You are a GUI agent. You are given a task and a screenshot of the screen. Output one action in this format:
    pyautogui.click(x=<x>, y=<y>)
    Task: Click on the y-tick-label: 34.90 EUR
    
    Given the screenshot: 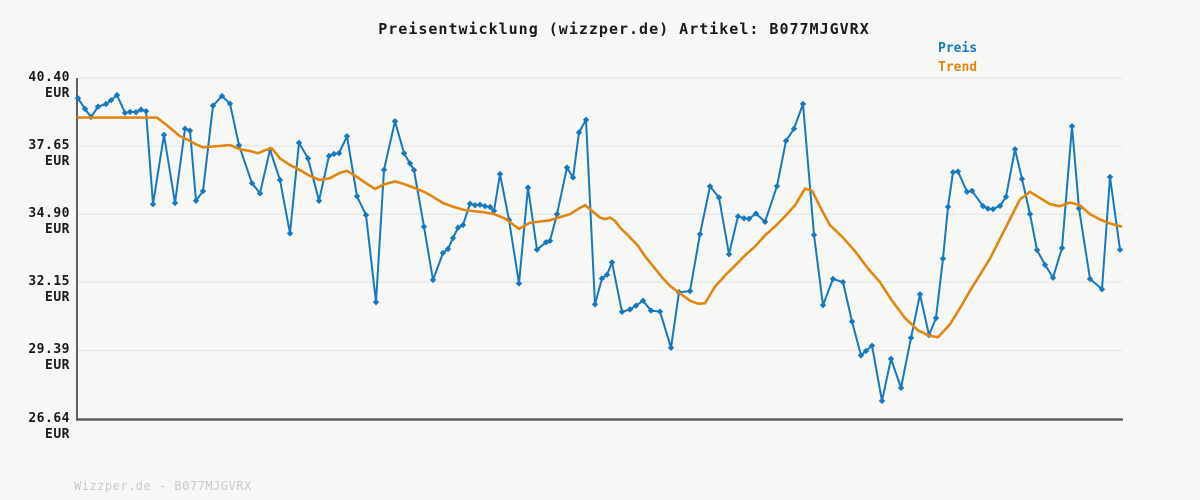 What is the action you would take?
    pyautogui.click(x=49, y=222)
    